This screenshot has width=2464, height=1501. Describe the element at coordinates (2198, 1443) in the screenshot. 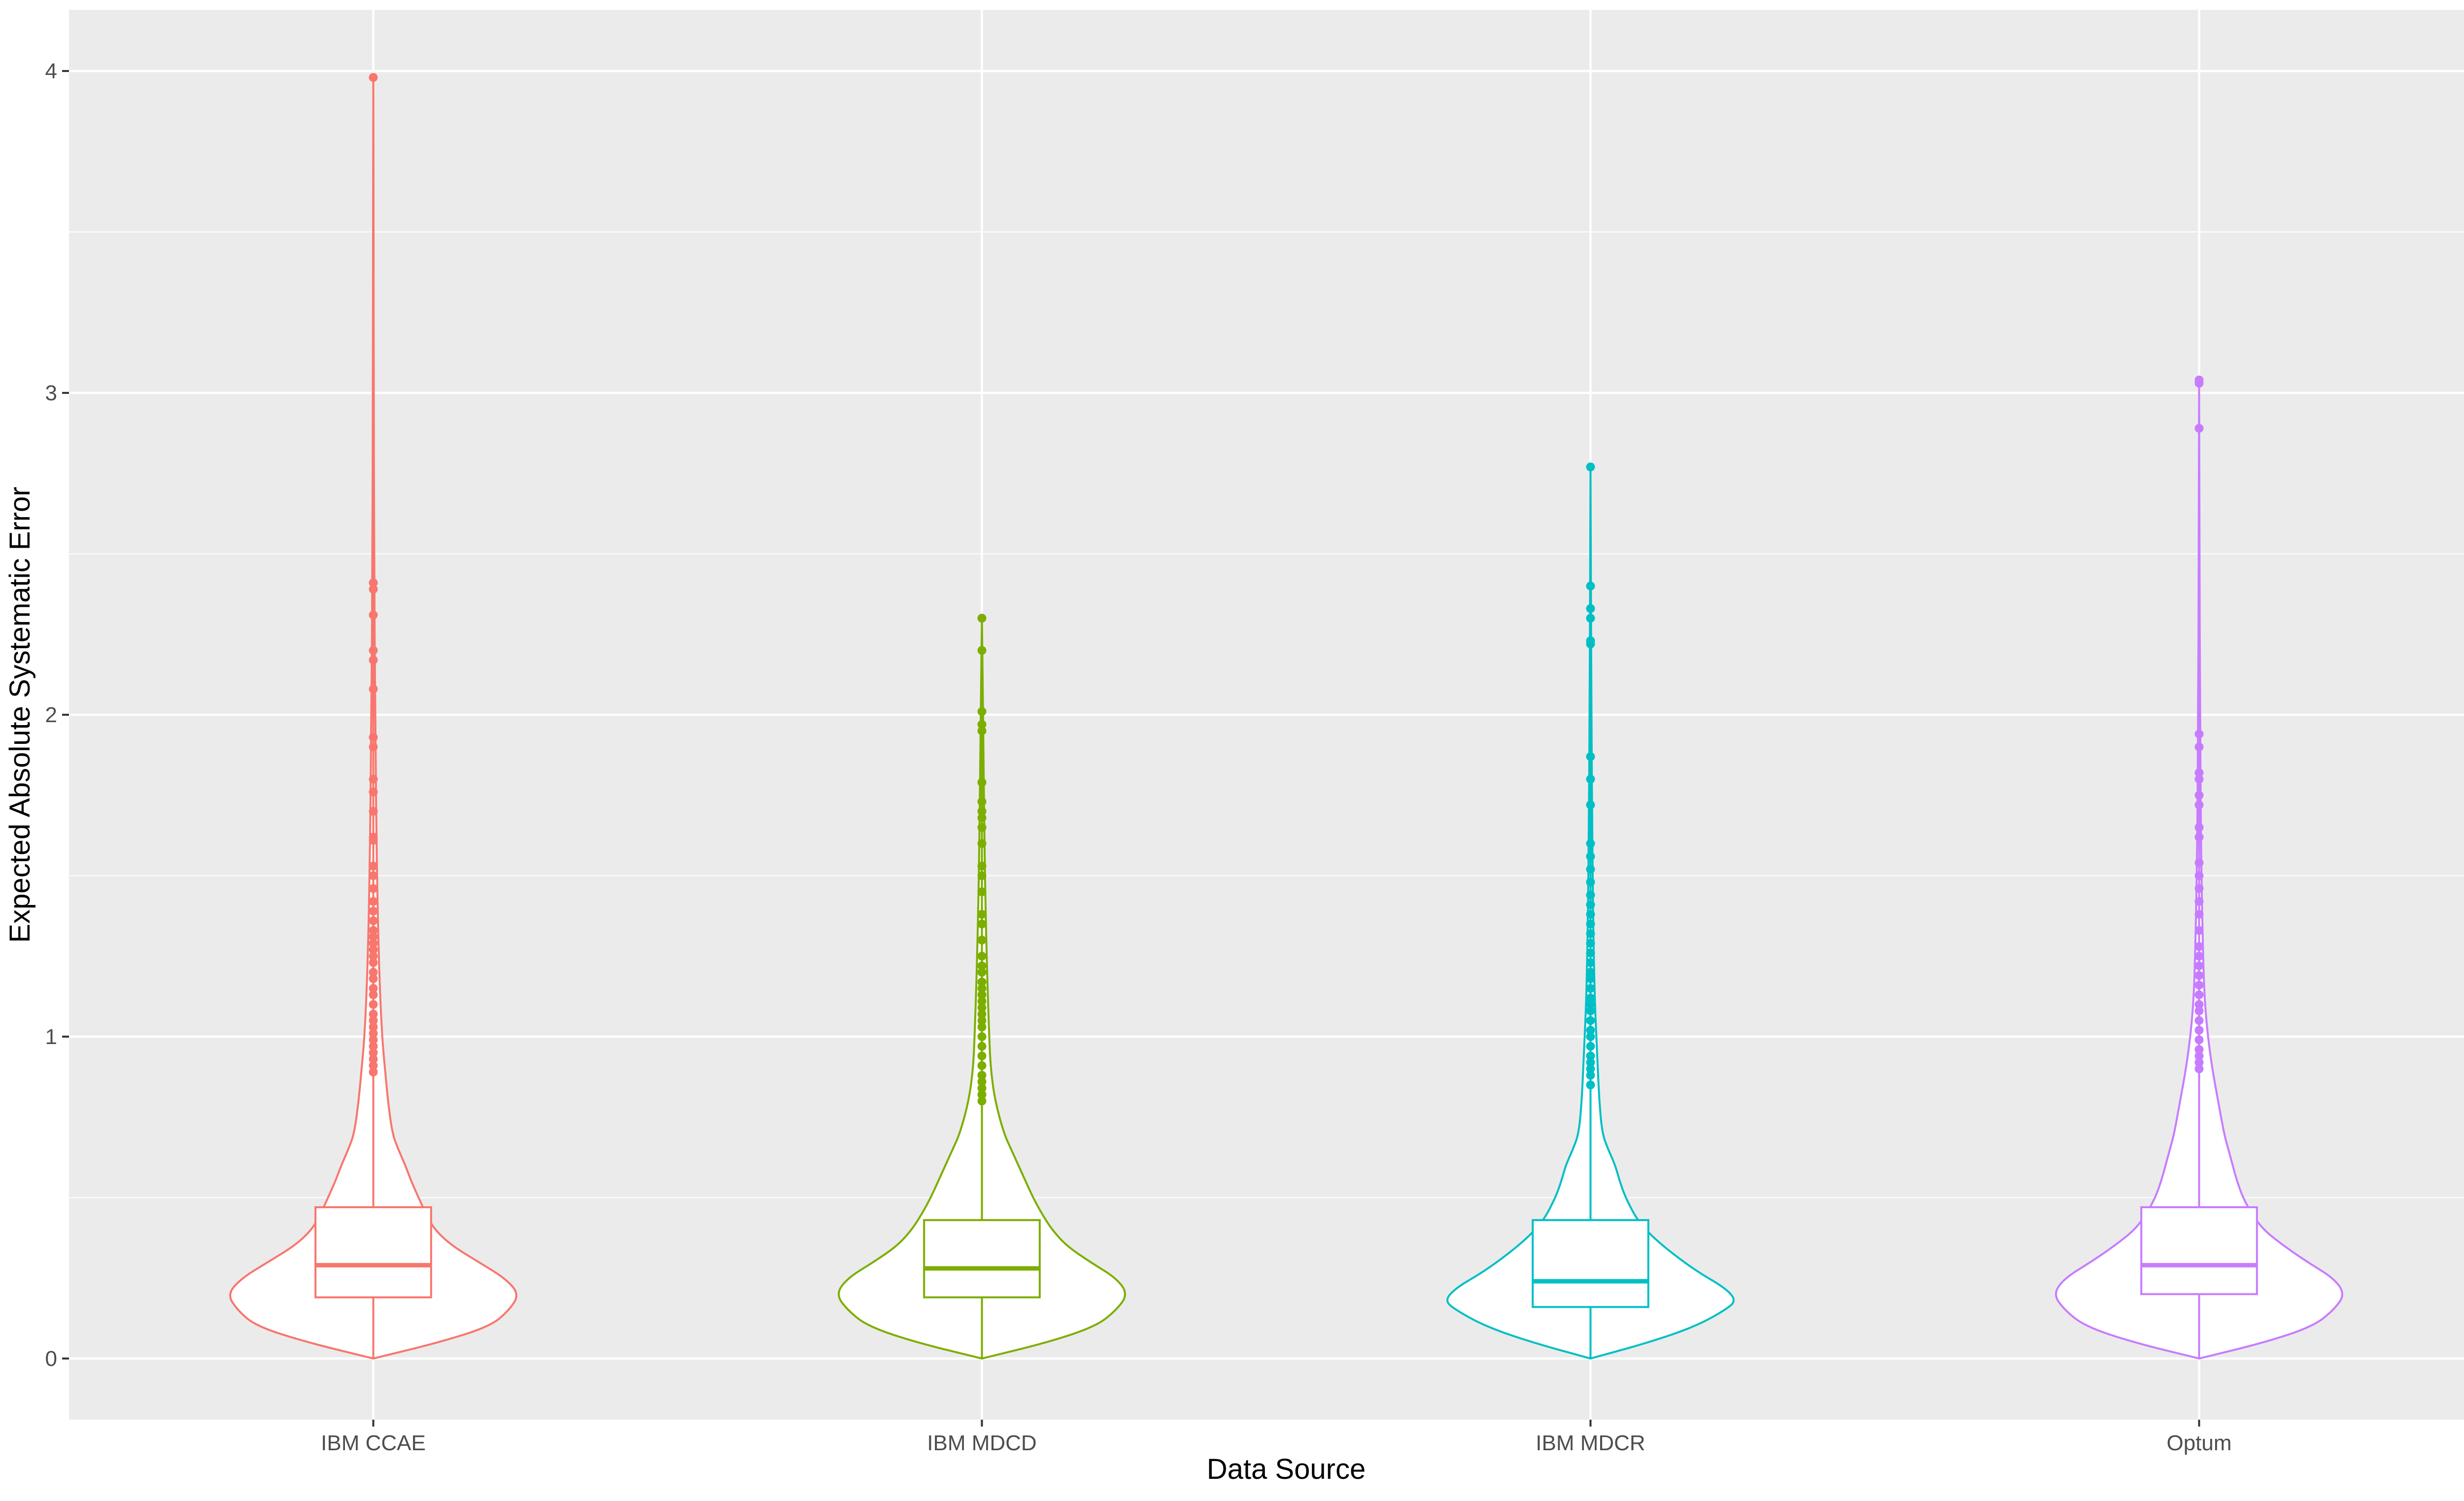

I see `x-tick-label: Optum` at that location.